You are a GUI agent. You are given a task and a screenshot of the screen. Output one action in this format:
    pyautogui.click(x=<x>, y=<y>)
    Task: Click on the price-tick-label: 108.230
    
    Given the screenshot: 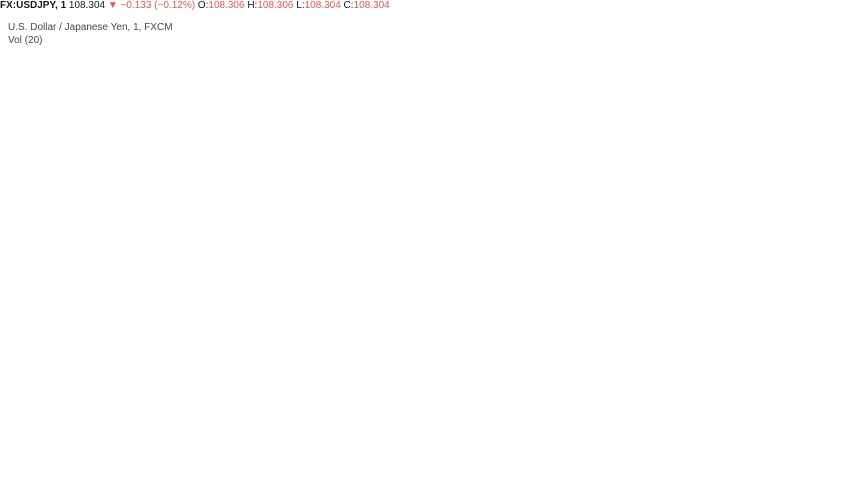 What is the action you would take?
    pyautogui.click(x=830, y=327)
    